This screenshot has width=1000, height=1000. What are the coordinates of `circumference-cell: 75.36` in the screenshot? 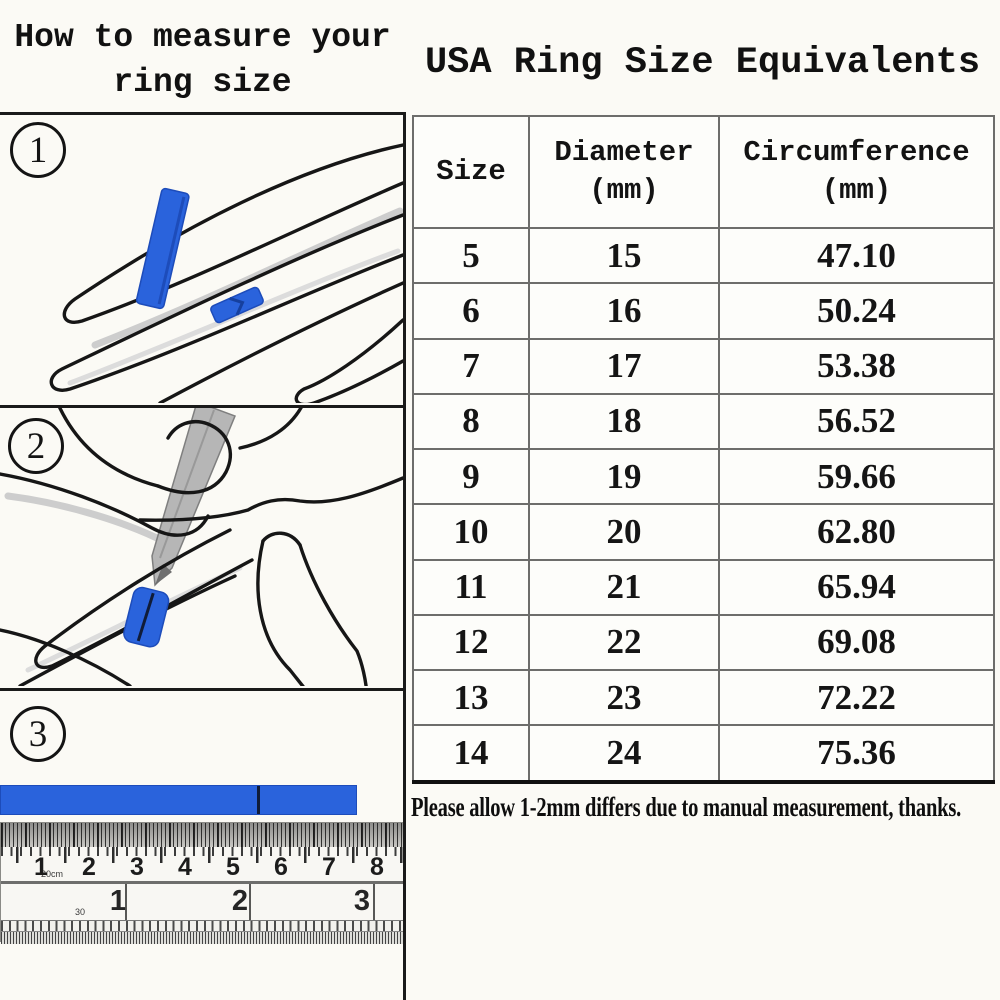 It's located at (856, 753).